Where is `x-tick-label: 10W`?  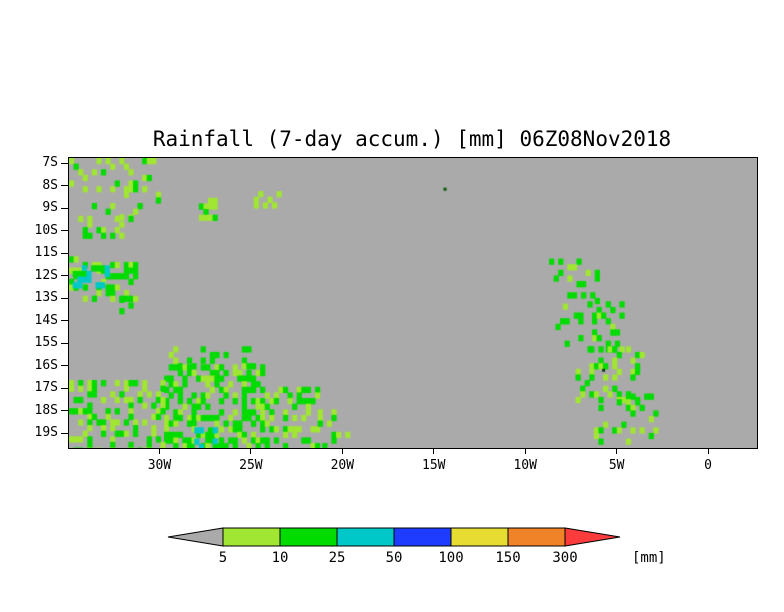 x-tick-label: 10W is located at coordinates (525, 465).